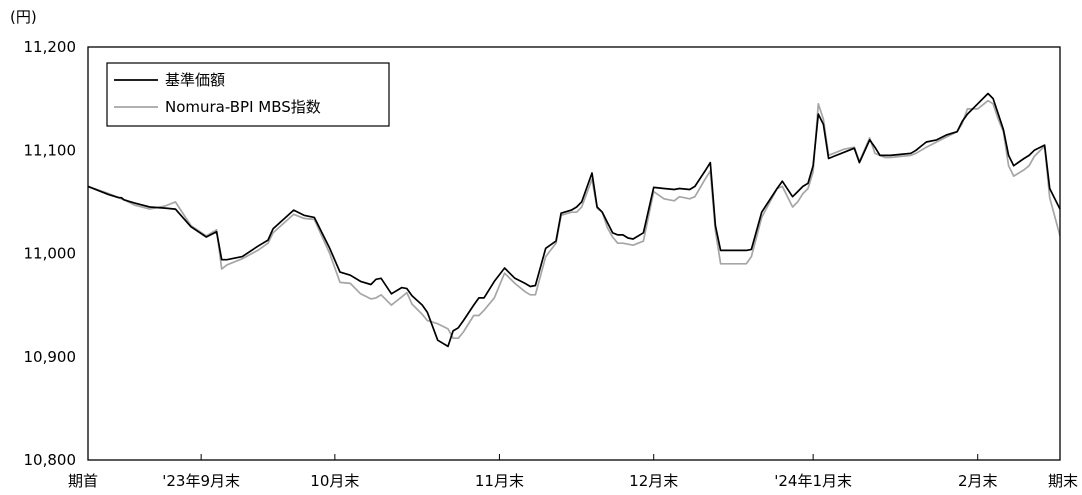  I want to click on x-tick-label: 12月末, so click(653, 481).